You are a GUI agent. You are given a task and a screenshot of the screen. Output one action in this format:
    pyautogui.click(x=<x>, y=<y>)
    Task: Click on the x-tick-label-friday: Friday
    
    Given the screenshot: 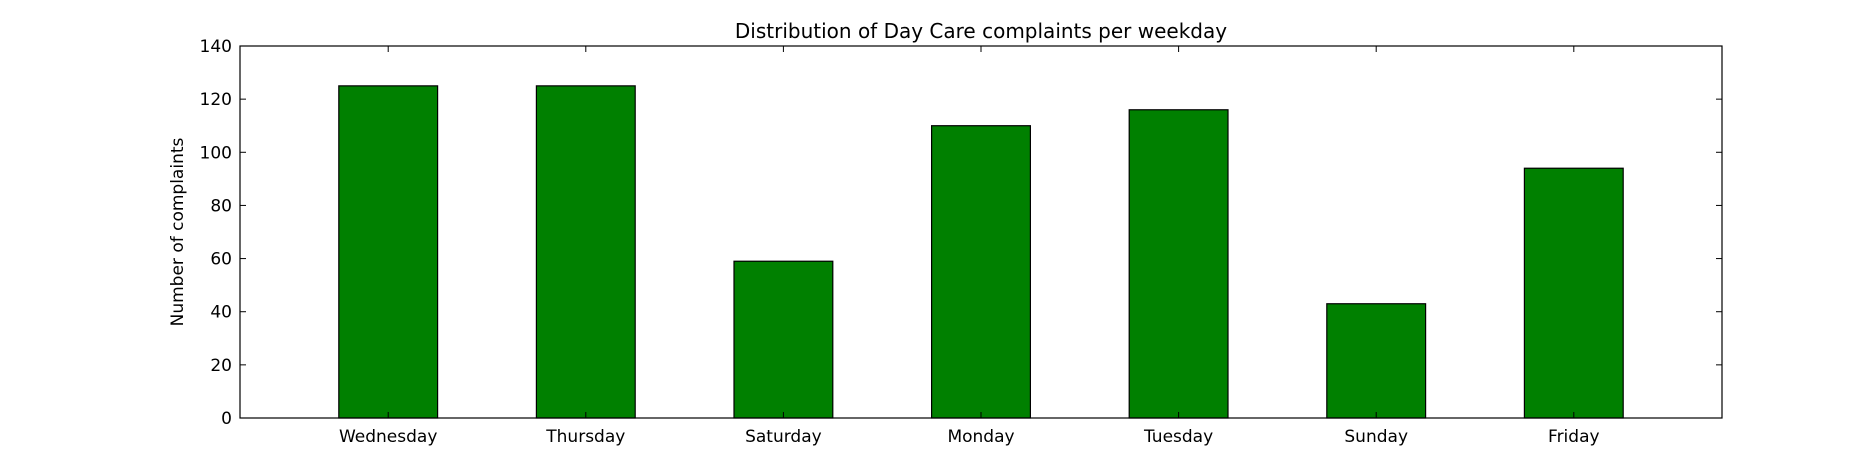 What is the action you would take?
    pyautogui.click(x=1574, y=437)
    